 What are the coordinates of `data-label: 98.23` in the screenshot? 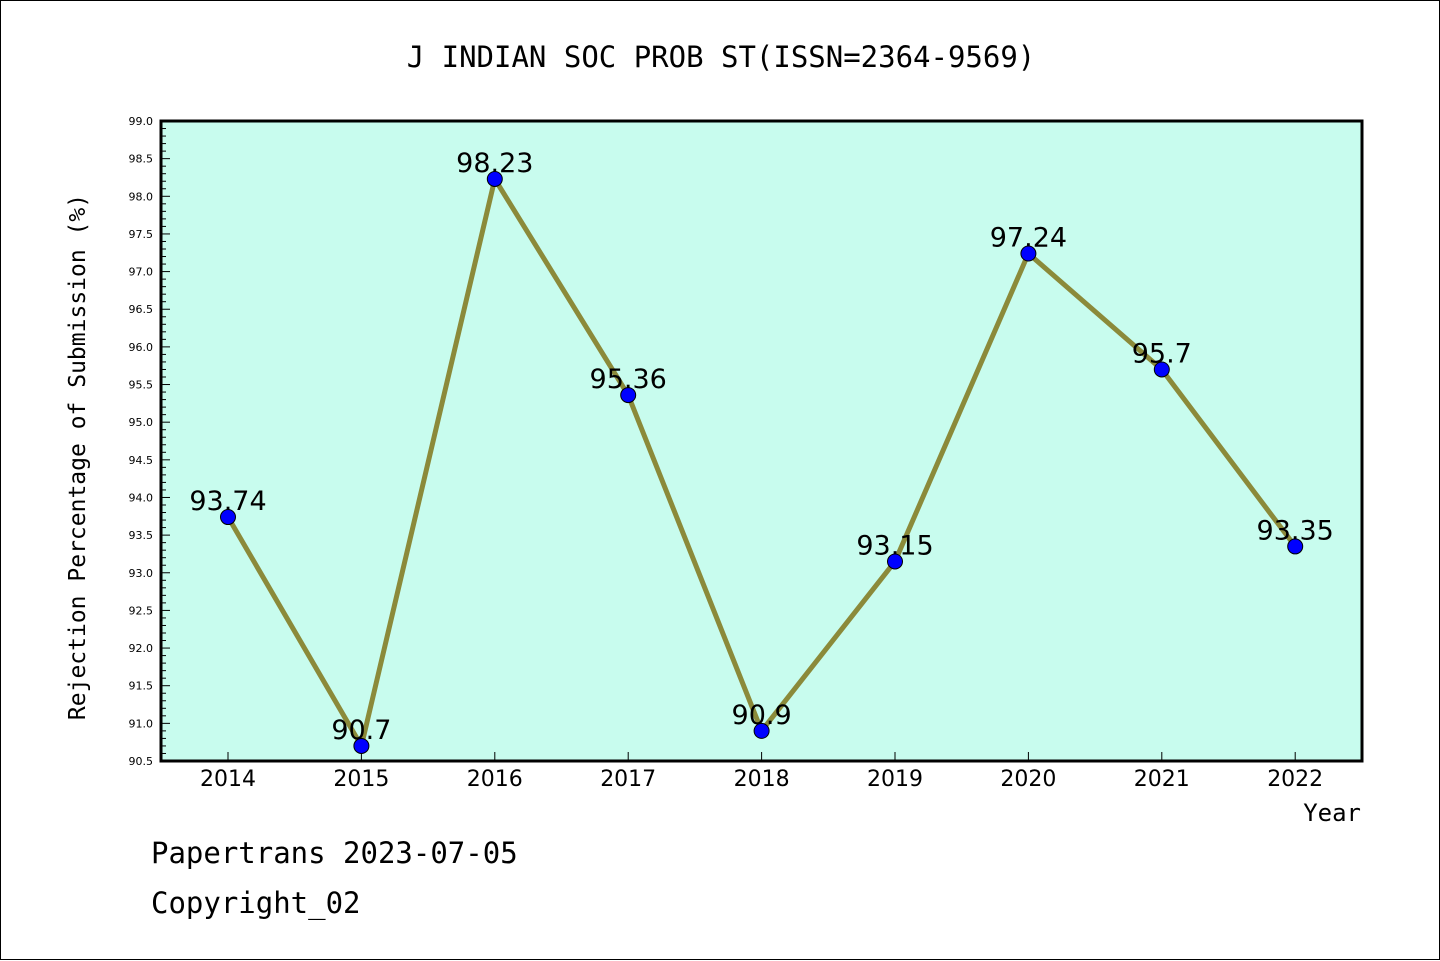 It's located at (494, 163).